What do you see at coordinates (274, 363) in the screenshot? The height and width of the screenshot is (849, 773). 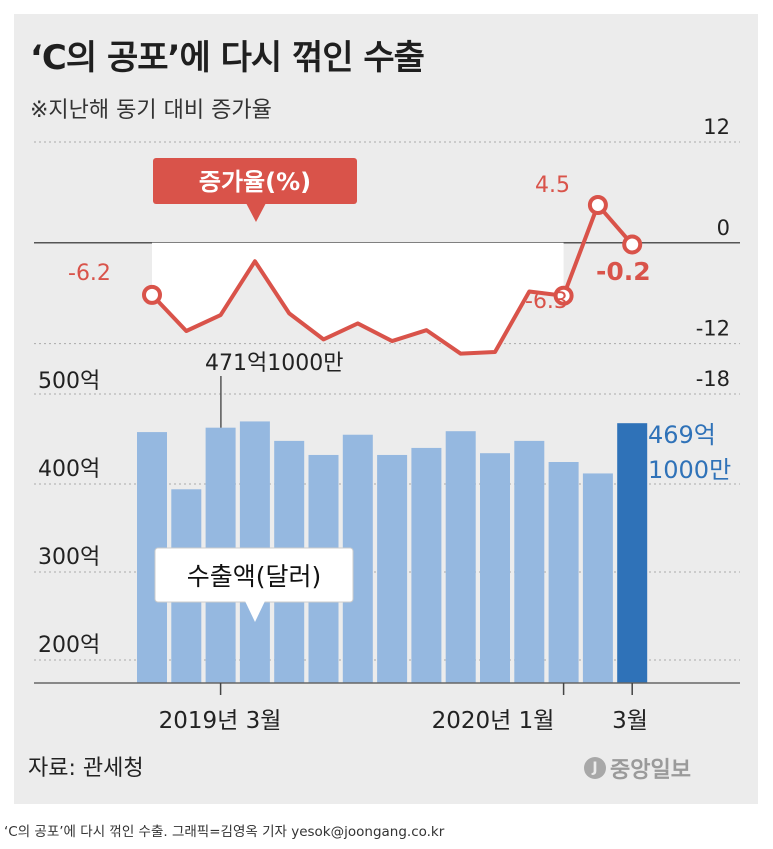 I see `data-label: 471억1000만` at bounding box center [274, 363].